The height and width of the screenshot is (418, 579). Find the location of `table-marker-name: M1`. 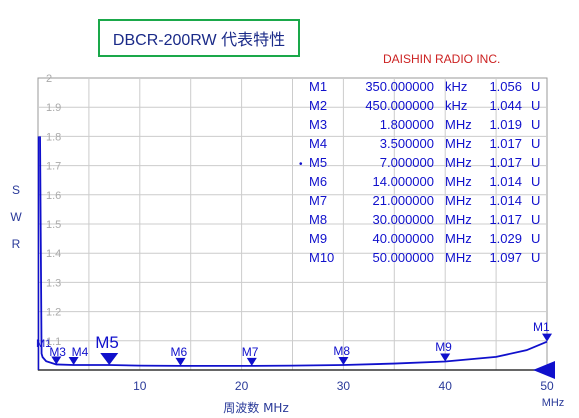

table-marker-name: M1 is located at coordinates (318, 86).